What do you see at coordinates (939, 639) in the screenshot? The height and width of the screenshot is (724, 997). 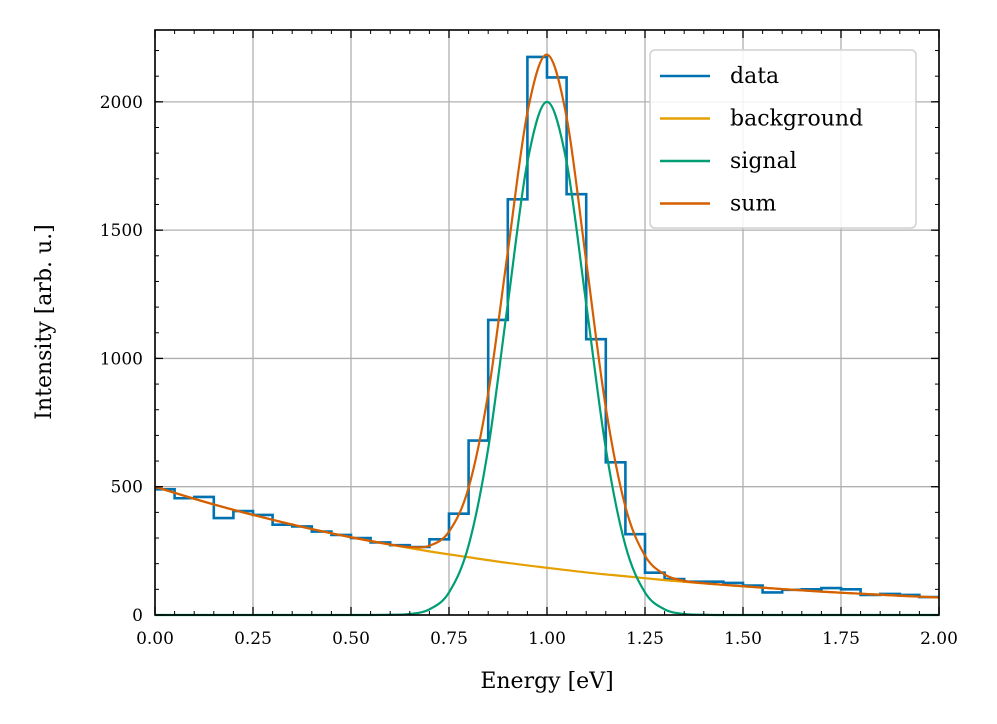 I see `x-tick-label: 2.00` at bounding box center [939, 639].